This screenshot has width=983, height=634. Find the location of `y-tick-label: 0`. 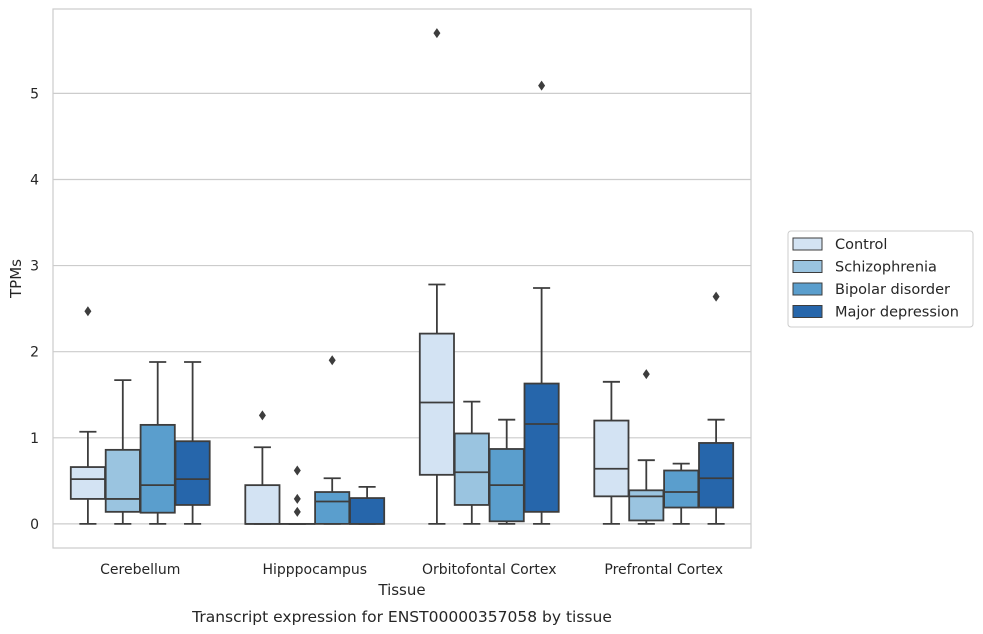

y-tick-label: 0 is located at coordinates (34, 525).